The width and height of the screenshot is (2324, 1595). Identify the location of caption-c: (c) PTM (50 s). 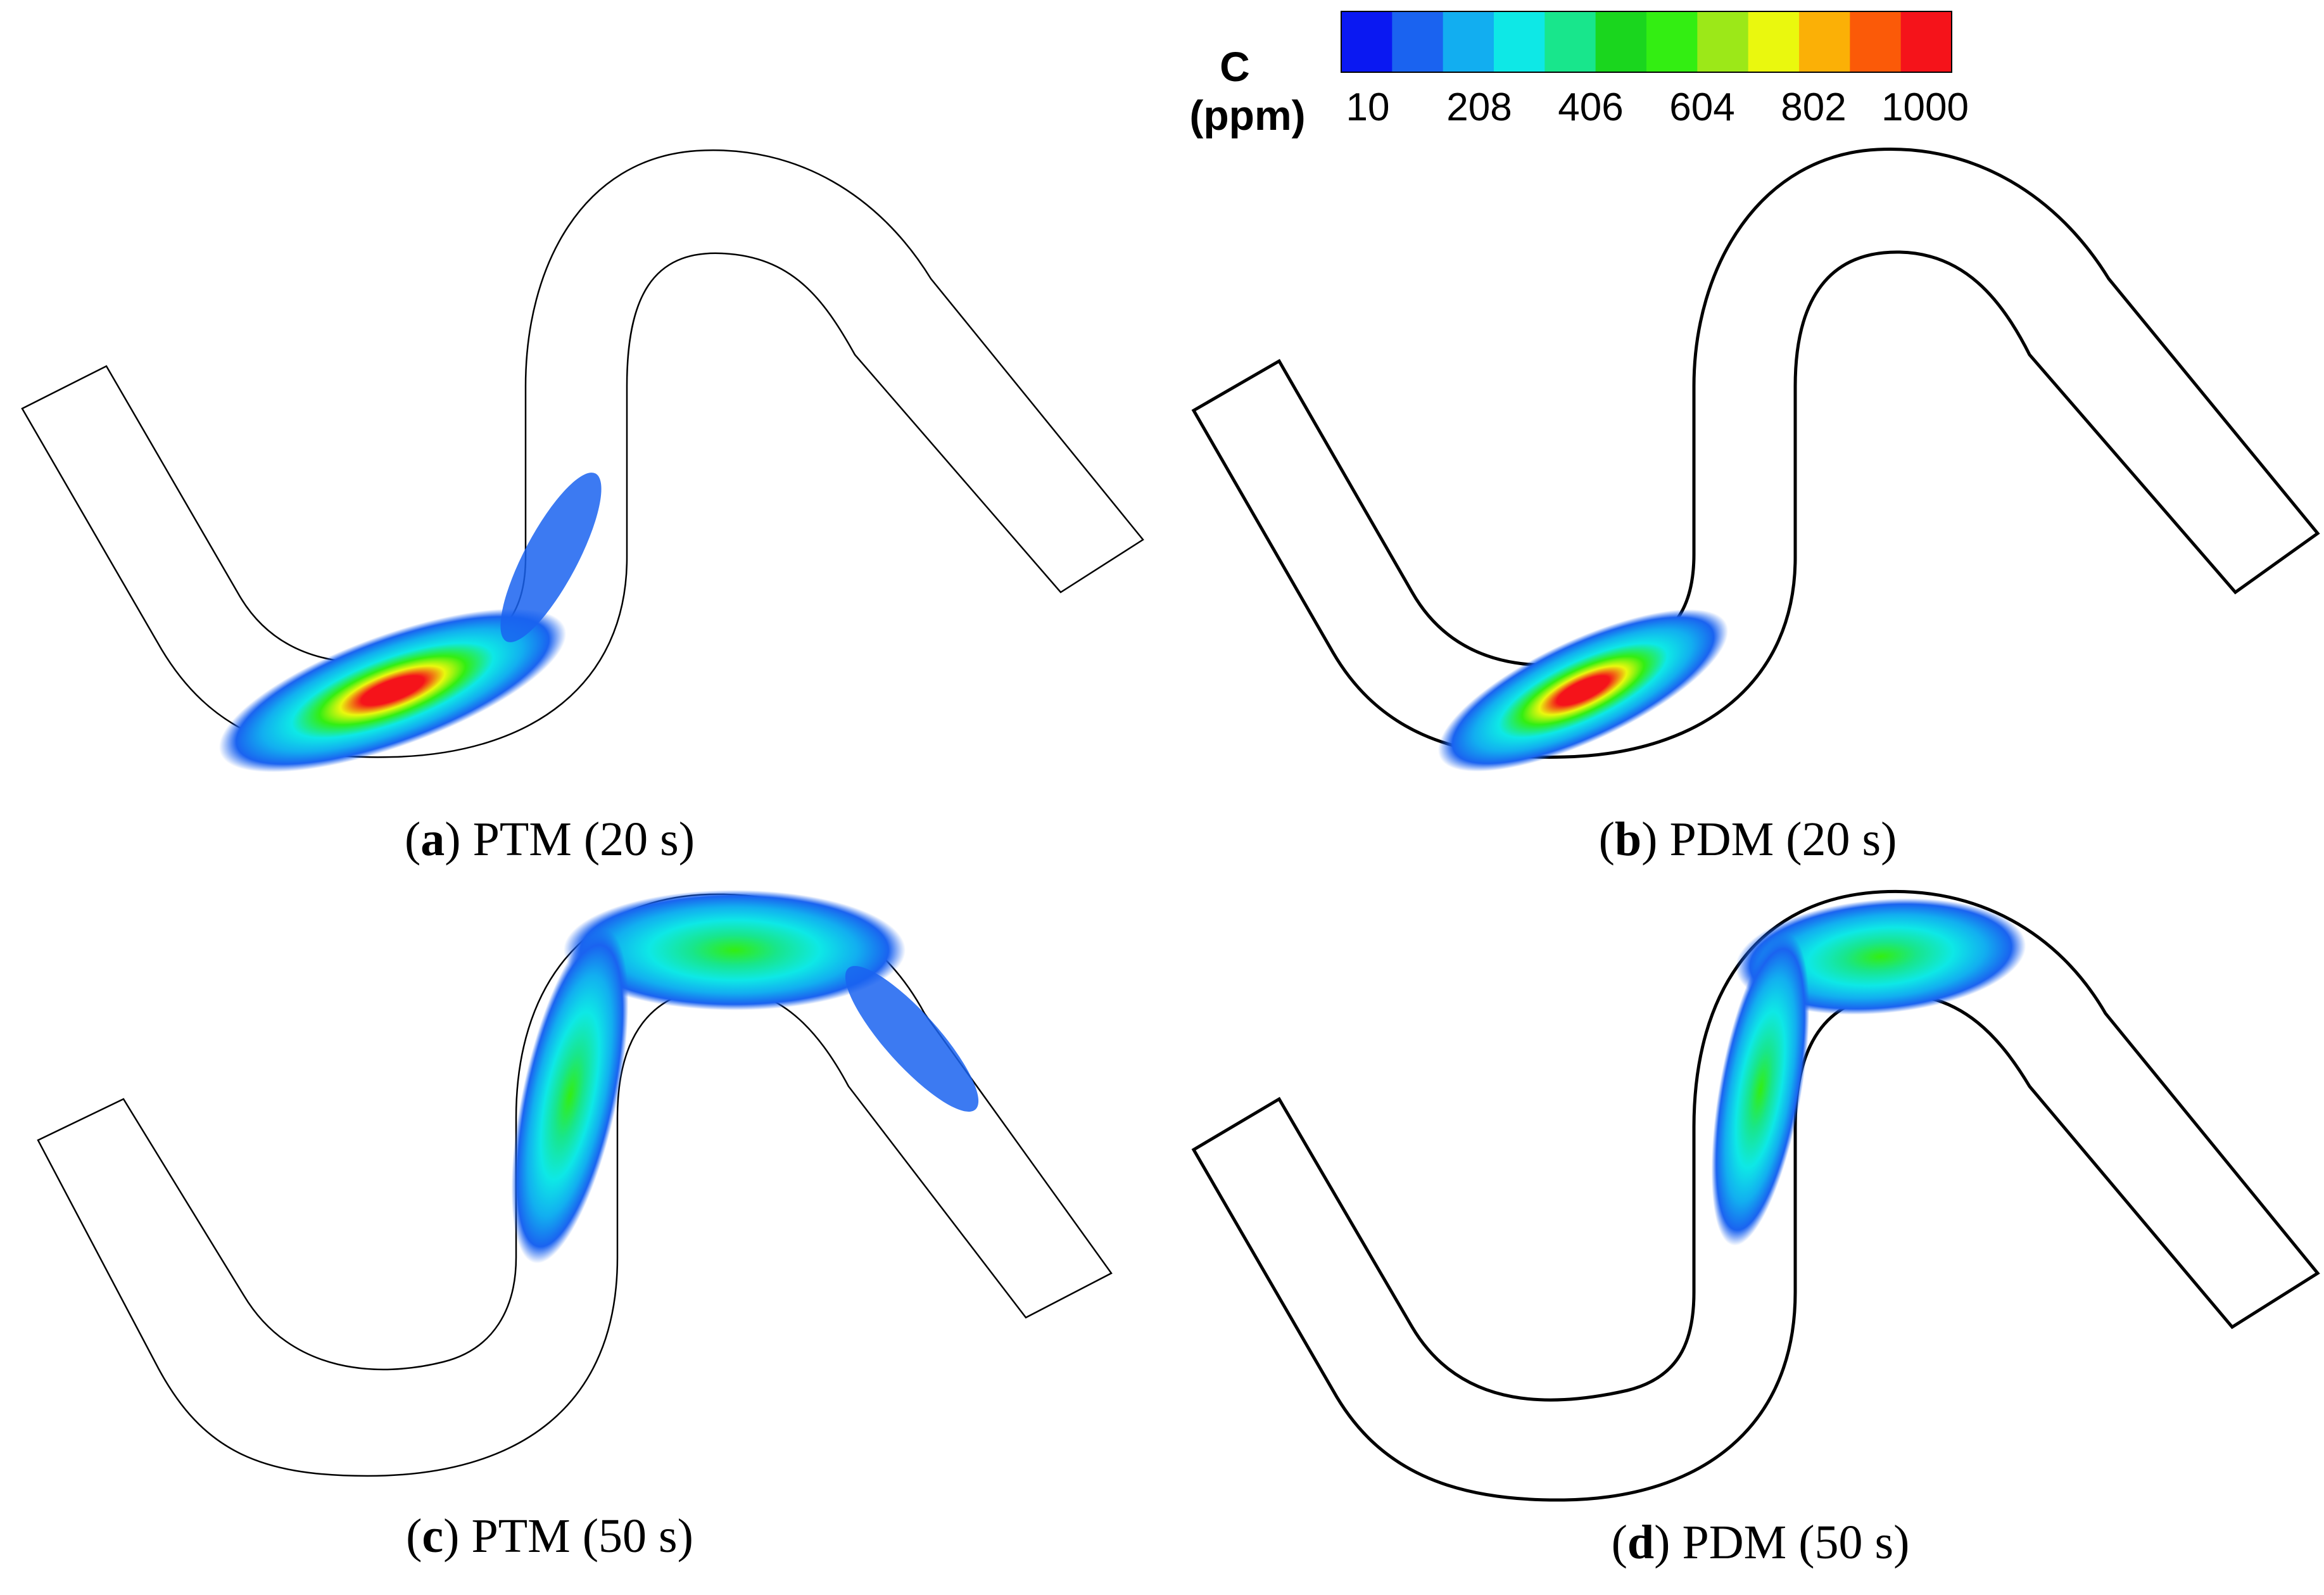
(549, 1536).